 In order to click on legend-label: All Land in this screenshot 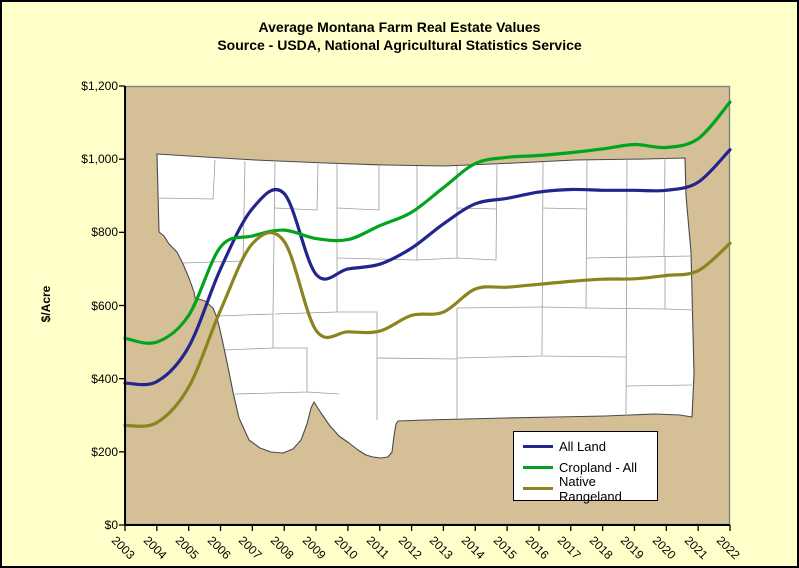, I will do `click(582, 446)`.